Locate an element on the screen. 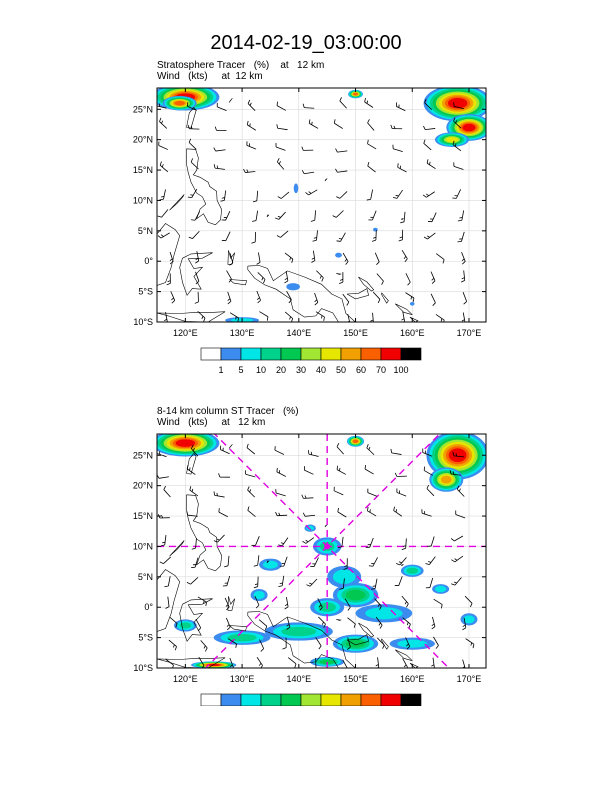  x-tick-label: 170°E is located at coordinates (469, 679).